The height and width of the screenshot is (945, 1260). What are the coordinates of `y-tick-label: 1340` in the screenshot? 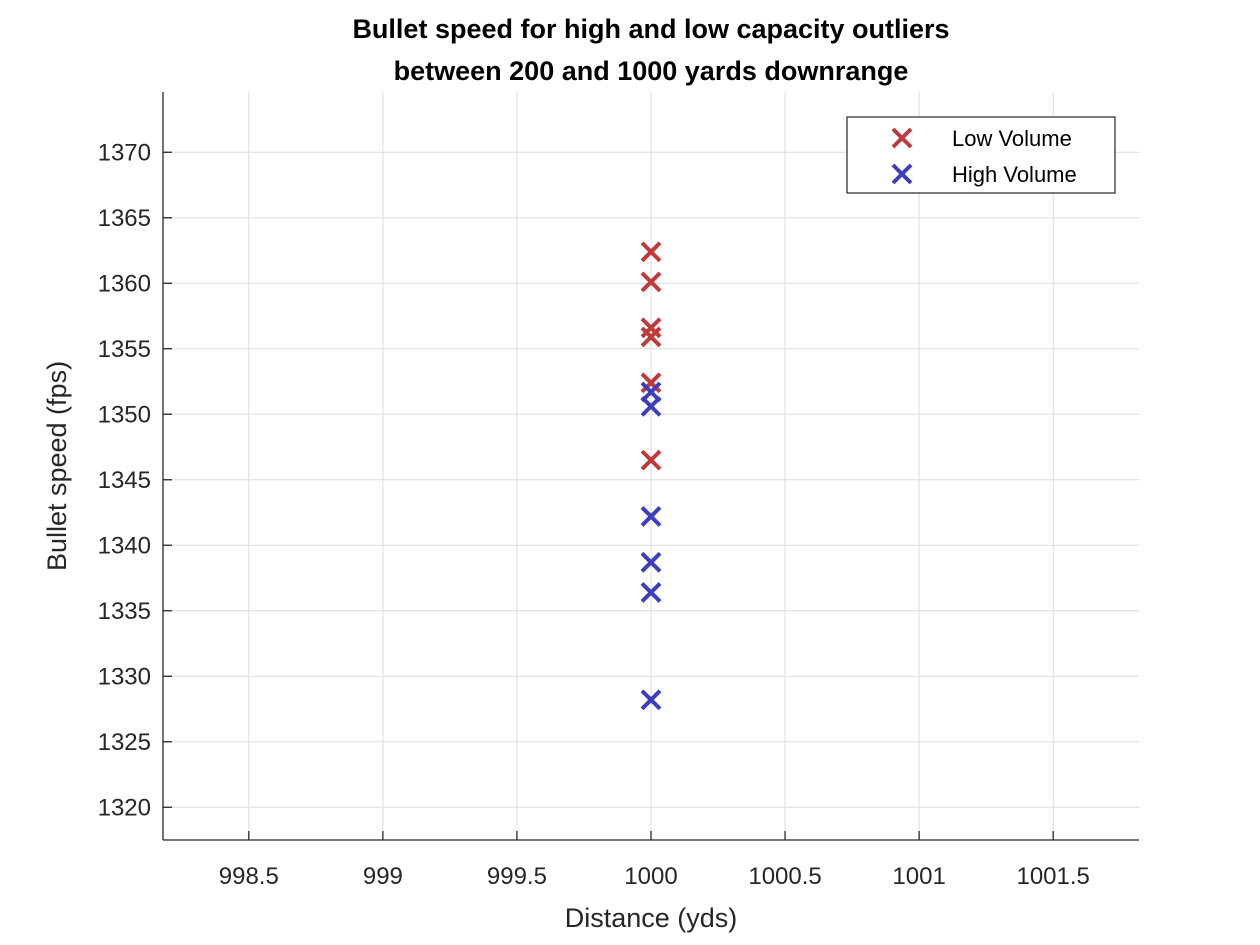 It's located at (124, 545).